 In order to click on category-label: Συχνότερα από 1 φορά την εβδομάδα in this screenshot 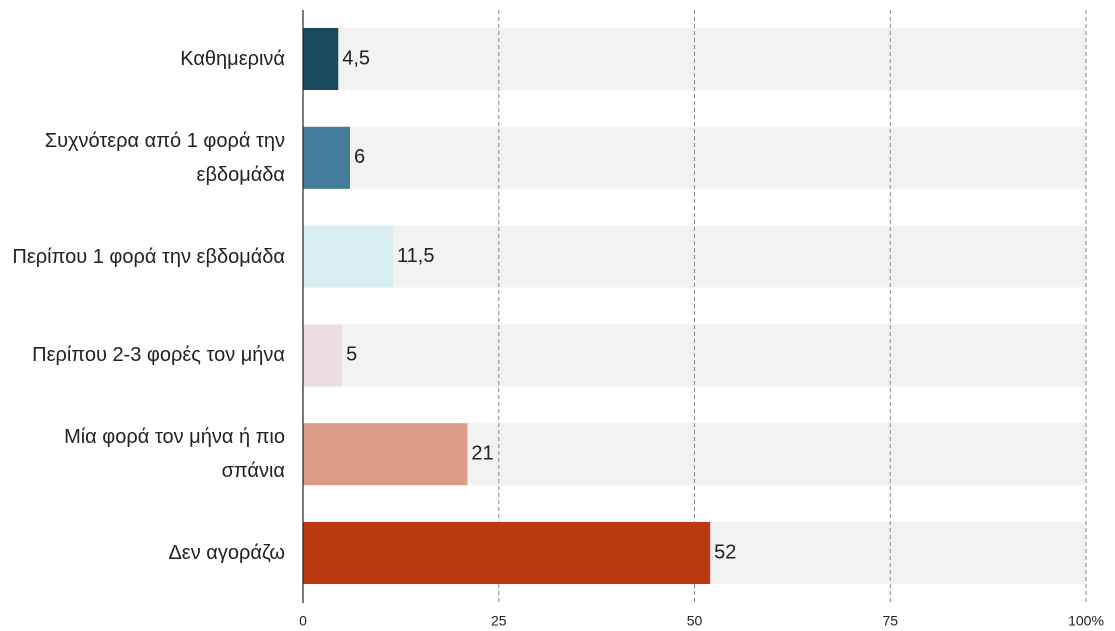, I will do `click(164, 157)`.